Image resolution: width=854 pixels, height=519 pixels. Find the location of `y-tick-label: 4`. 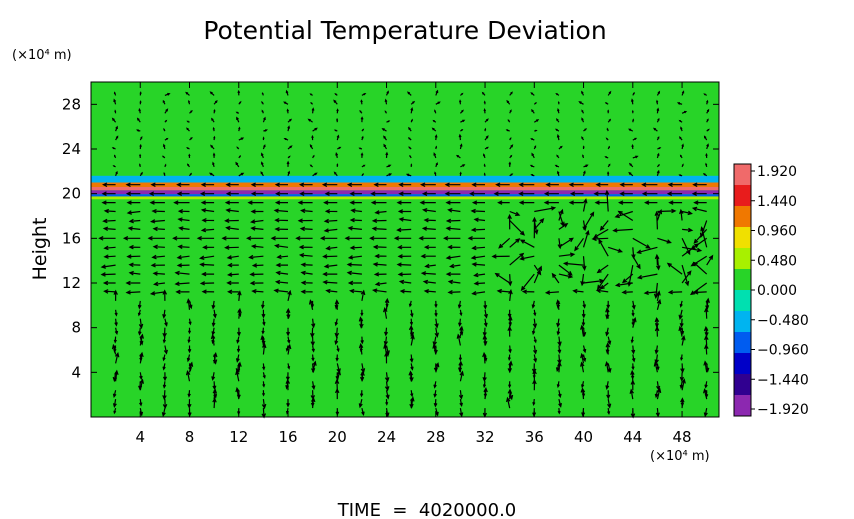

y-tick-label: 4 is located at coordinates (76, 372).